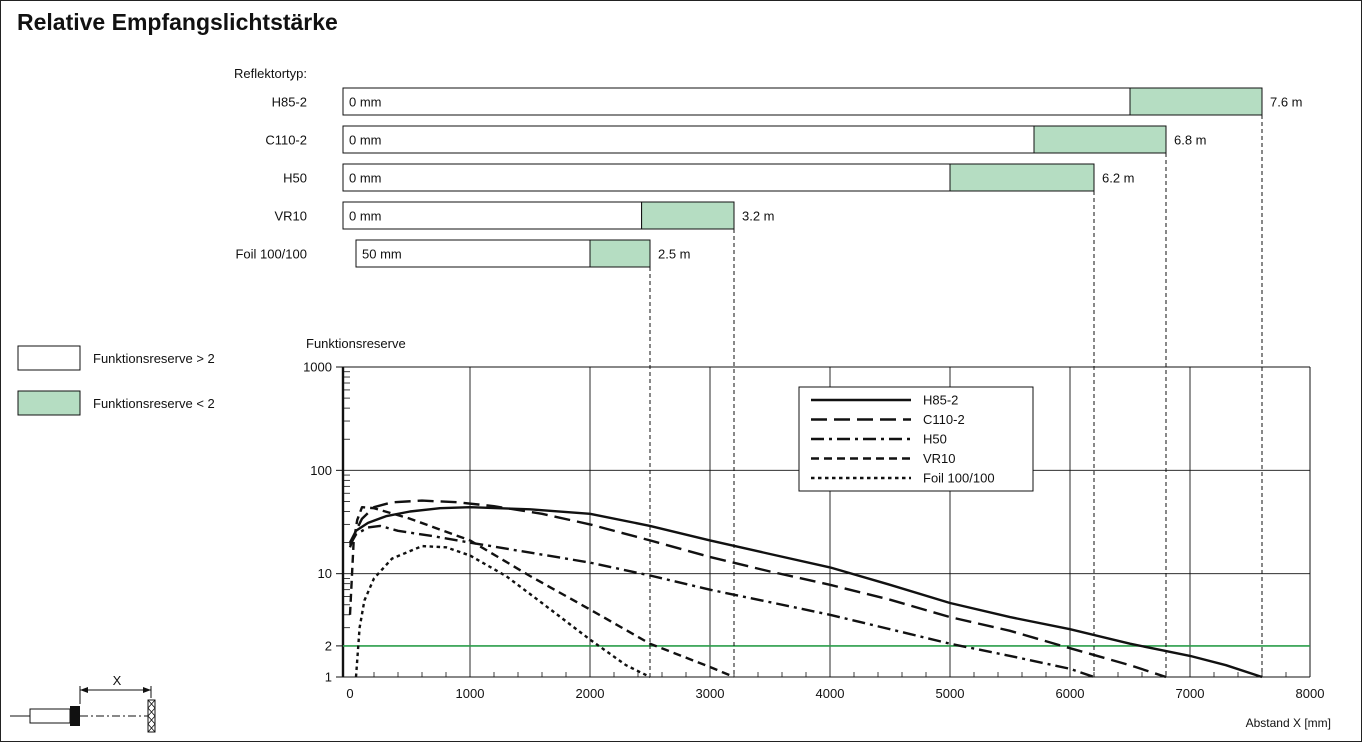 This screenshot has width=1362, height=742. I want to click on legend-entry-label: H50, so click(935, 439).